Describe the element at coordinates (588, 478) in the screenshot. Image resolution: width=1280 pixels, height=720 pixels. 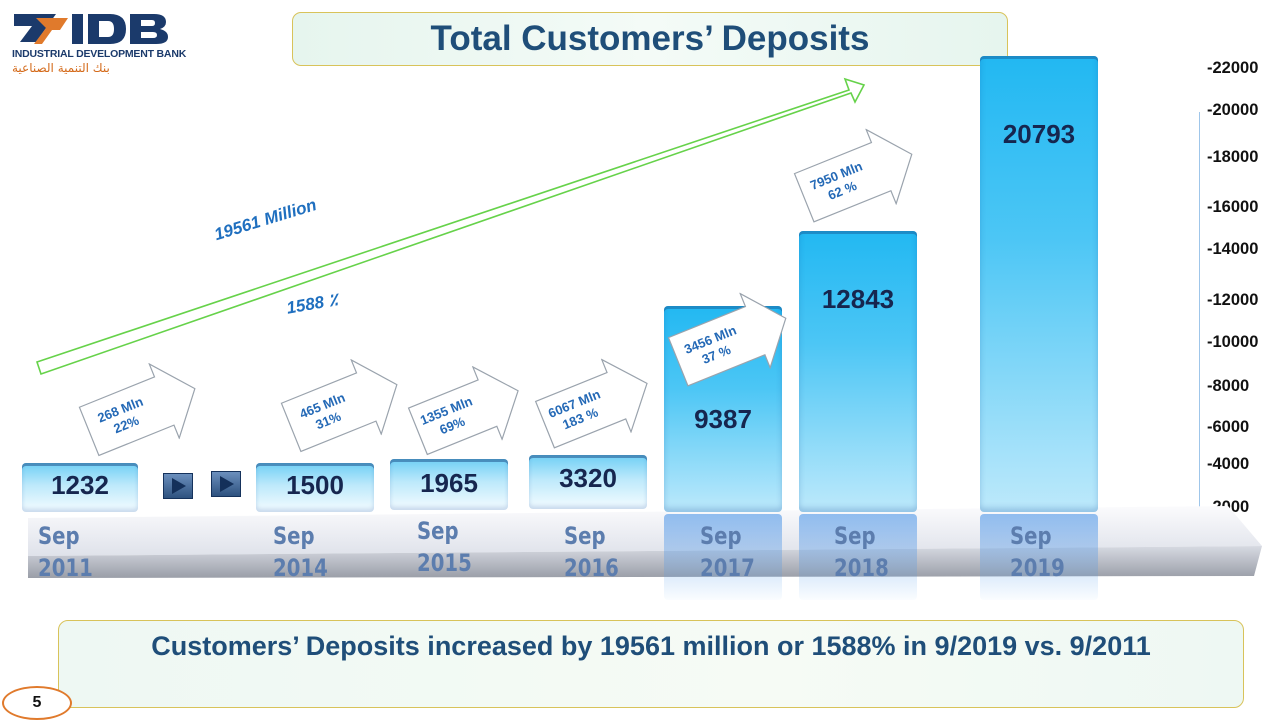
I see `bar-value-label: 3320` at that location.